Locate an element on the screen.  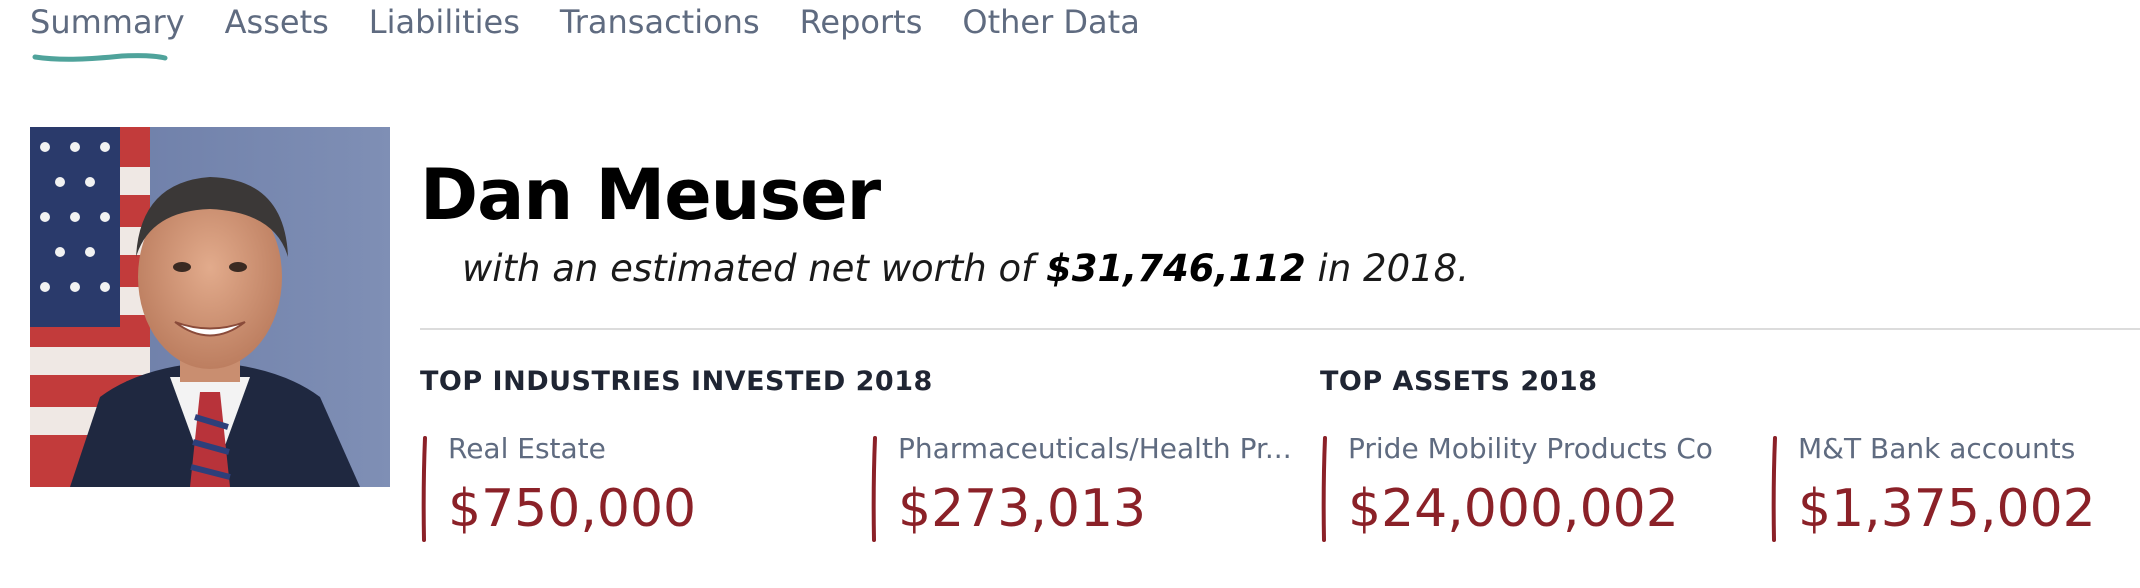
tab-assets: Assets is located at coordinates (277, 22).